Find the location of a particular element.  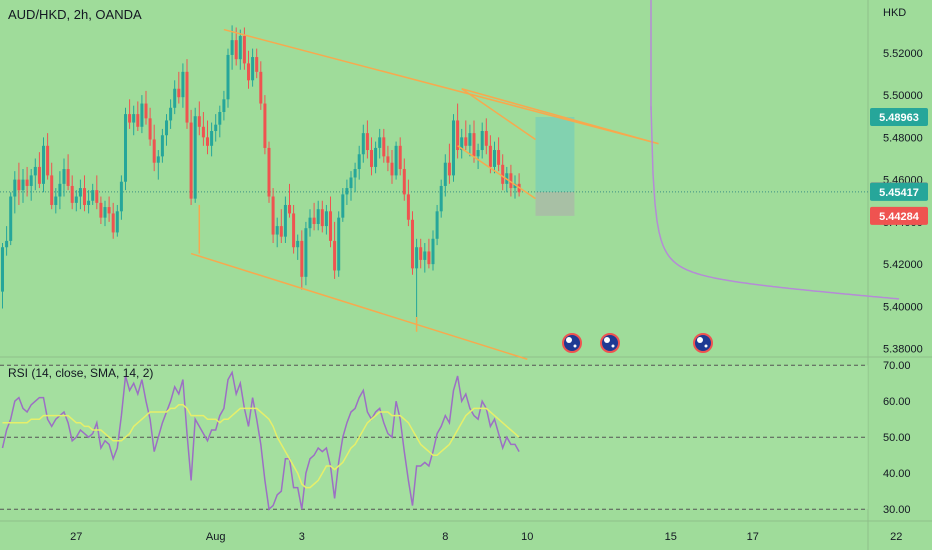

price-tick-label: 5.48000 is located at coordinates (903, 138).